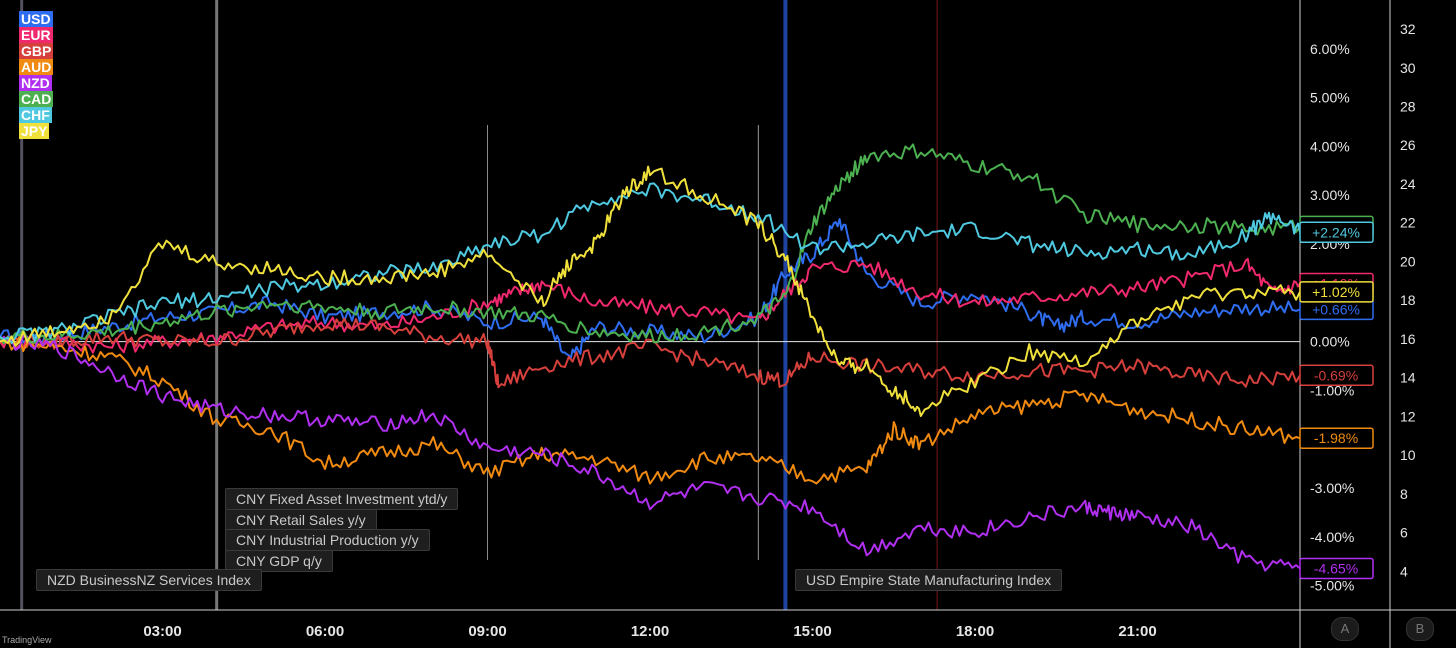 The width and height of the screenshot is (1456, 648). I want to click on event-cny-gdp: CNY GDP q/y, so click(279, 561).